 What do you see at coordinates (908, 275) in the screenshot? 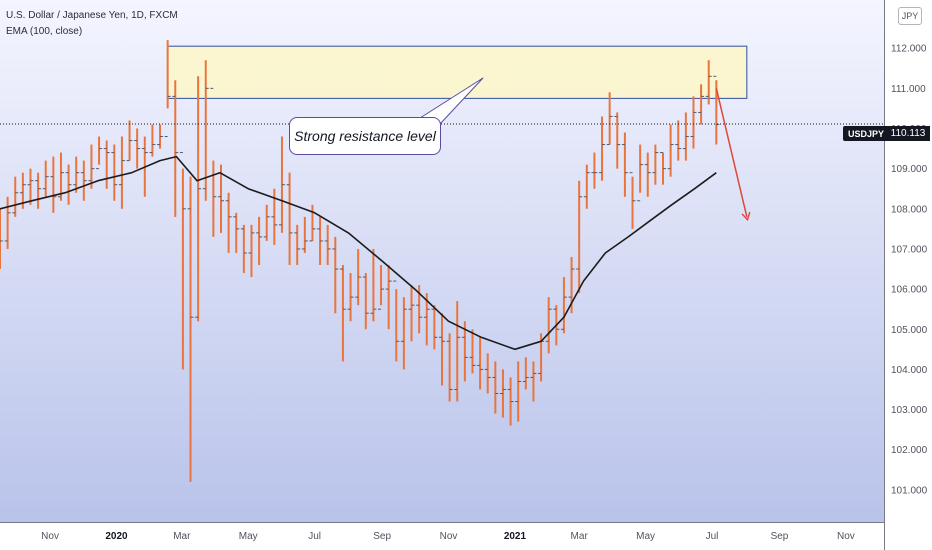
I see `price-axis-background` at bounding box center [908, 275].